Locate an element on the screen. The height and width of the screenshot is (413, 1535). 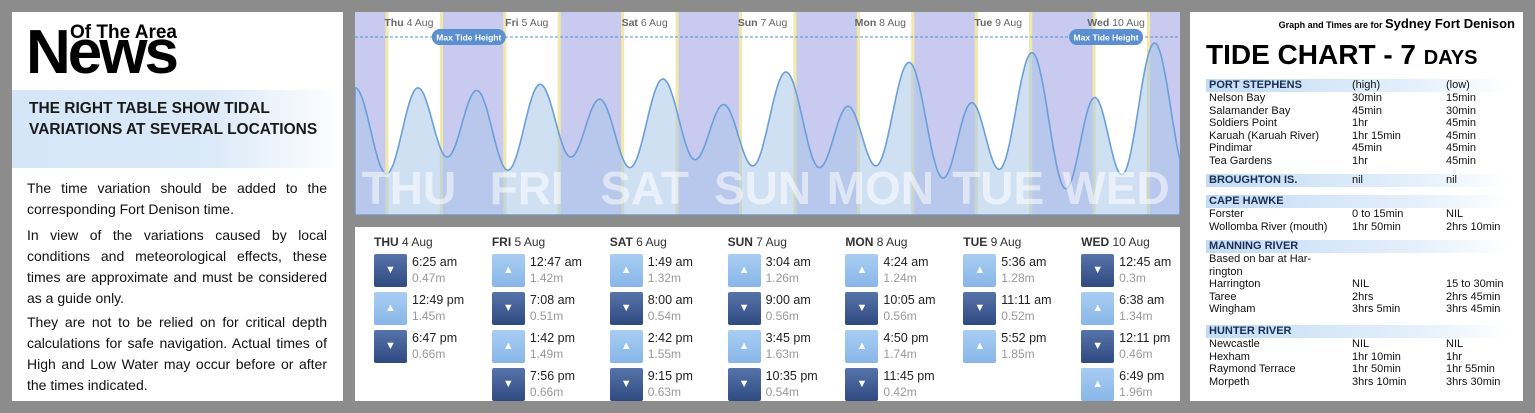
tide-height: 1.49m is located at coordinates (546, 354).